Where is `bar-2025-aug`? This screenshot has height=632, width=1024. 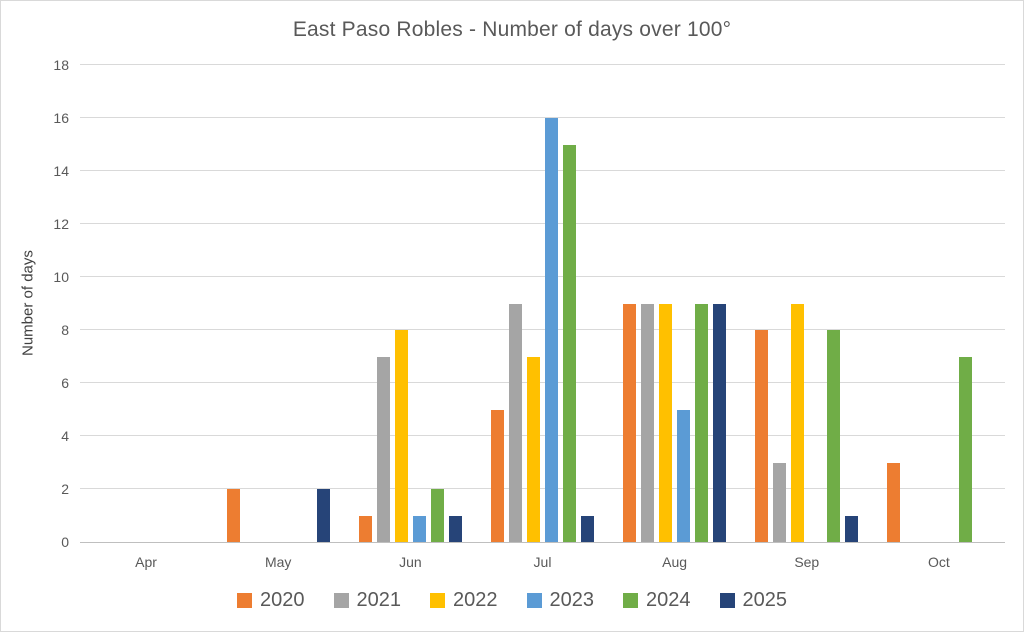
bar-2025-aug is located at coordinates (720, 422).